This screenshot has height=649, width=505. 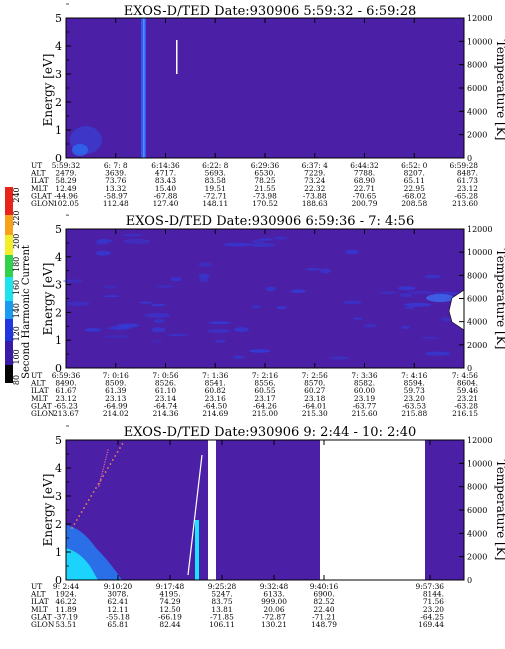 What do you see at coordinates (270, 11) in the screenshot?
I see `panel-1-title: EXOS-D/TED Date:930906 5:59:32 - 6:59:28` at bounding box center [270, 11].